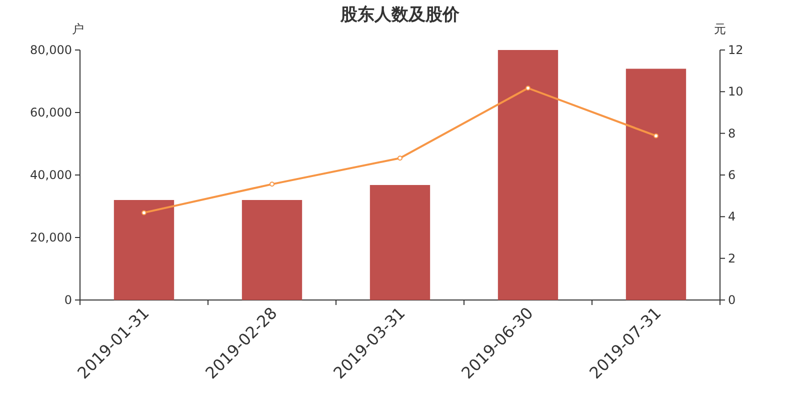 This screenshot has height=400, width=800. What do you see at coordinates (78, 29) in the screenshot?
I see `y-axis-title: 户` at bounding box center [78, 29].